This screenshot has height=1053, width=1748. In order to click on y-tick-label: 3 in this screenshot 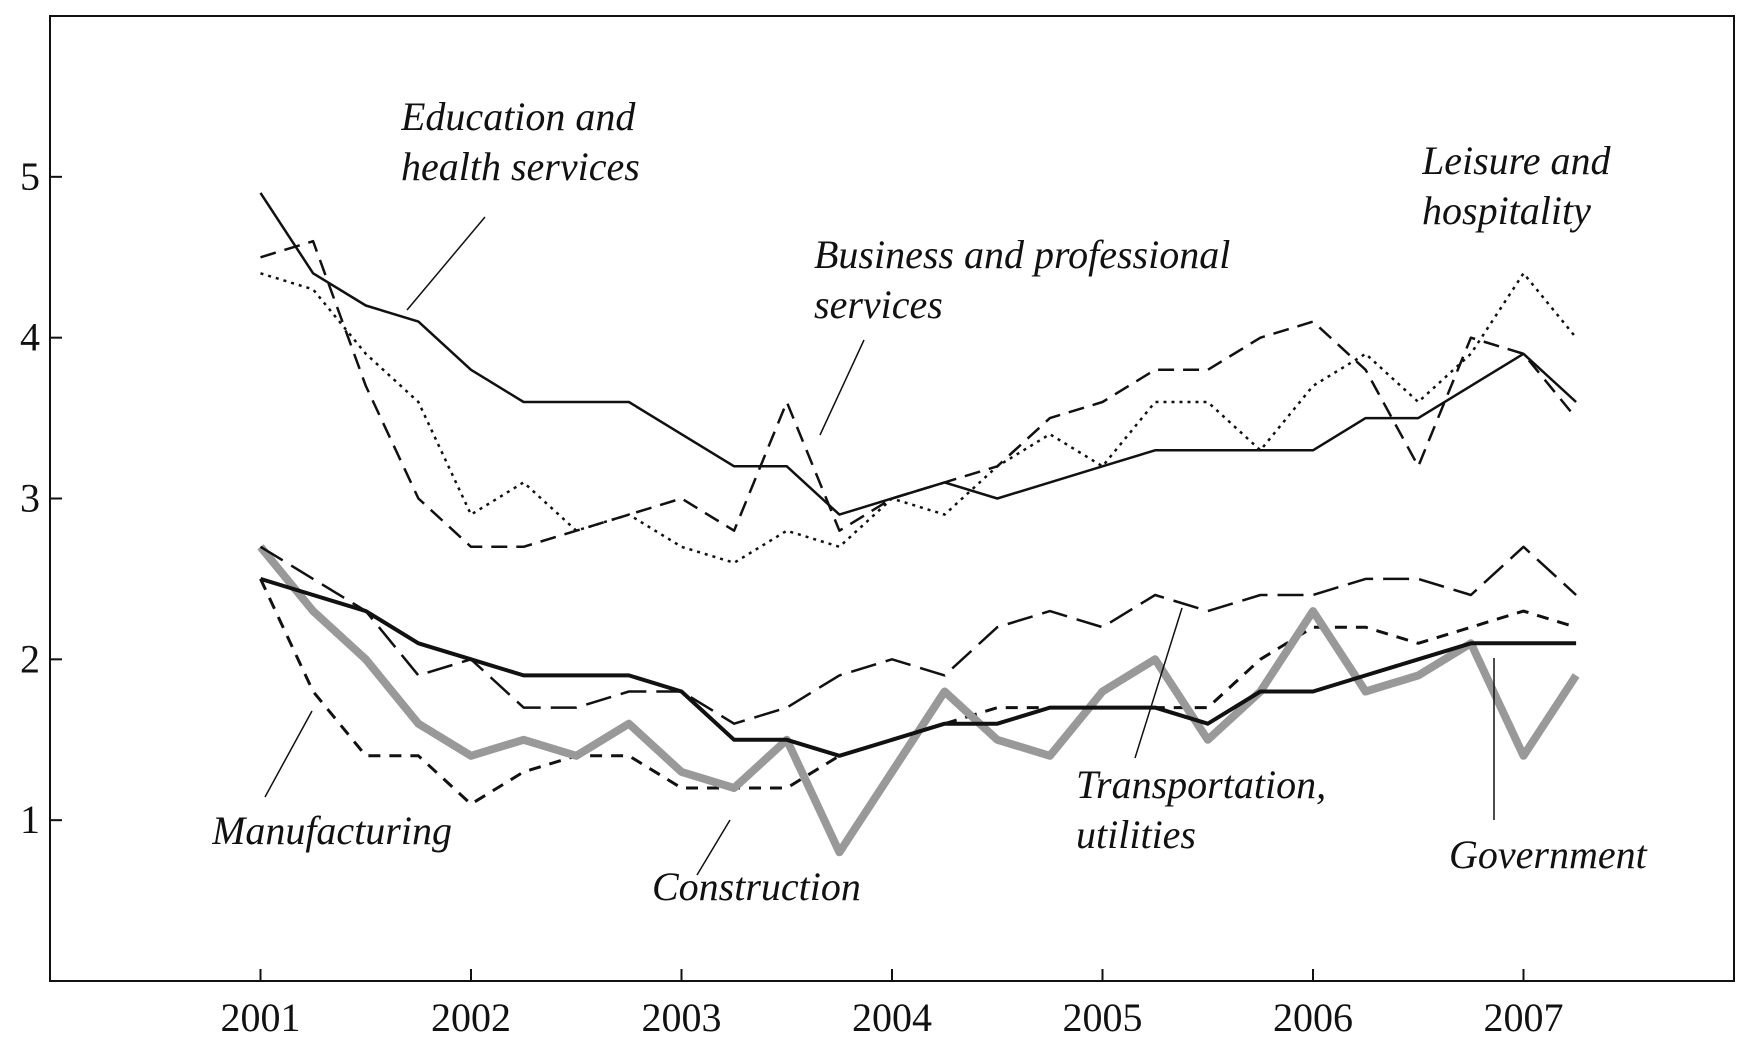, I will do `click(30, 498)`.